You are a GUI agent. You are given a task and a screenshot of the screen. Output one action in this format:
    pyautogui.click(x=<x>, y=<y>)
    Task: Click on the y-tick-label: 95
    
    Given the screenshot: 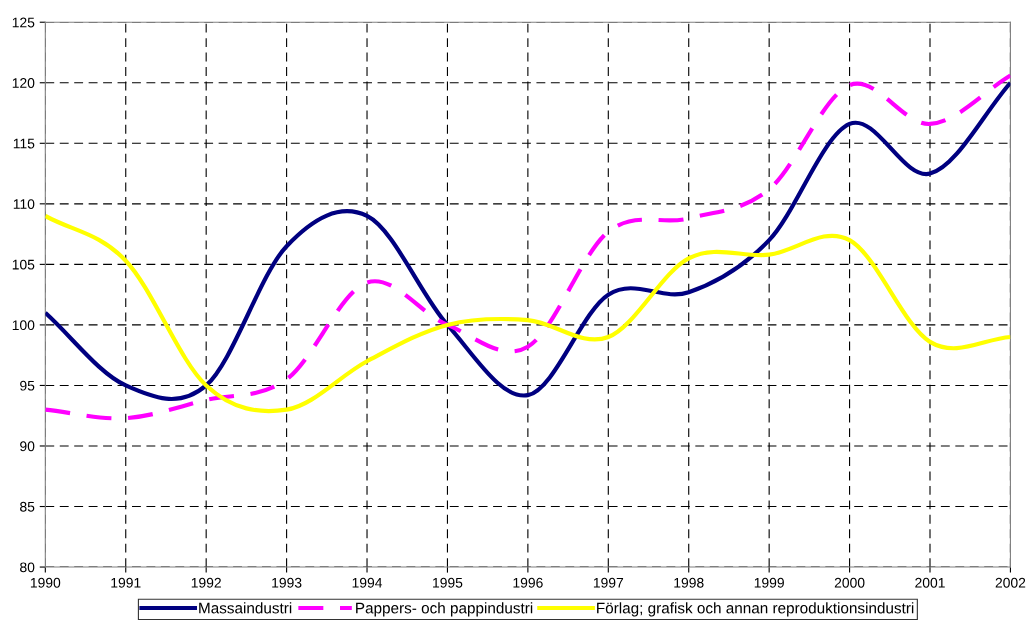 What is the action you would take?
    pyautogui.click(x=27, y=385)
    